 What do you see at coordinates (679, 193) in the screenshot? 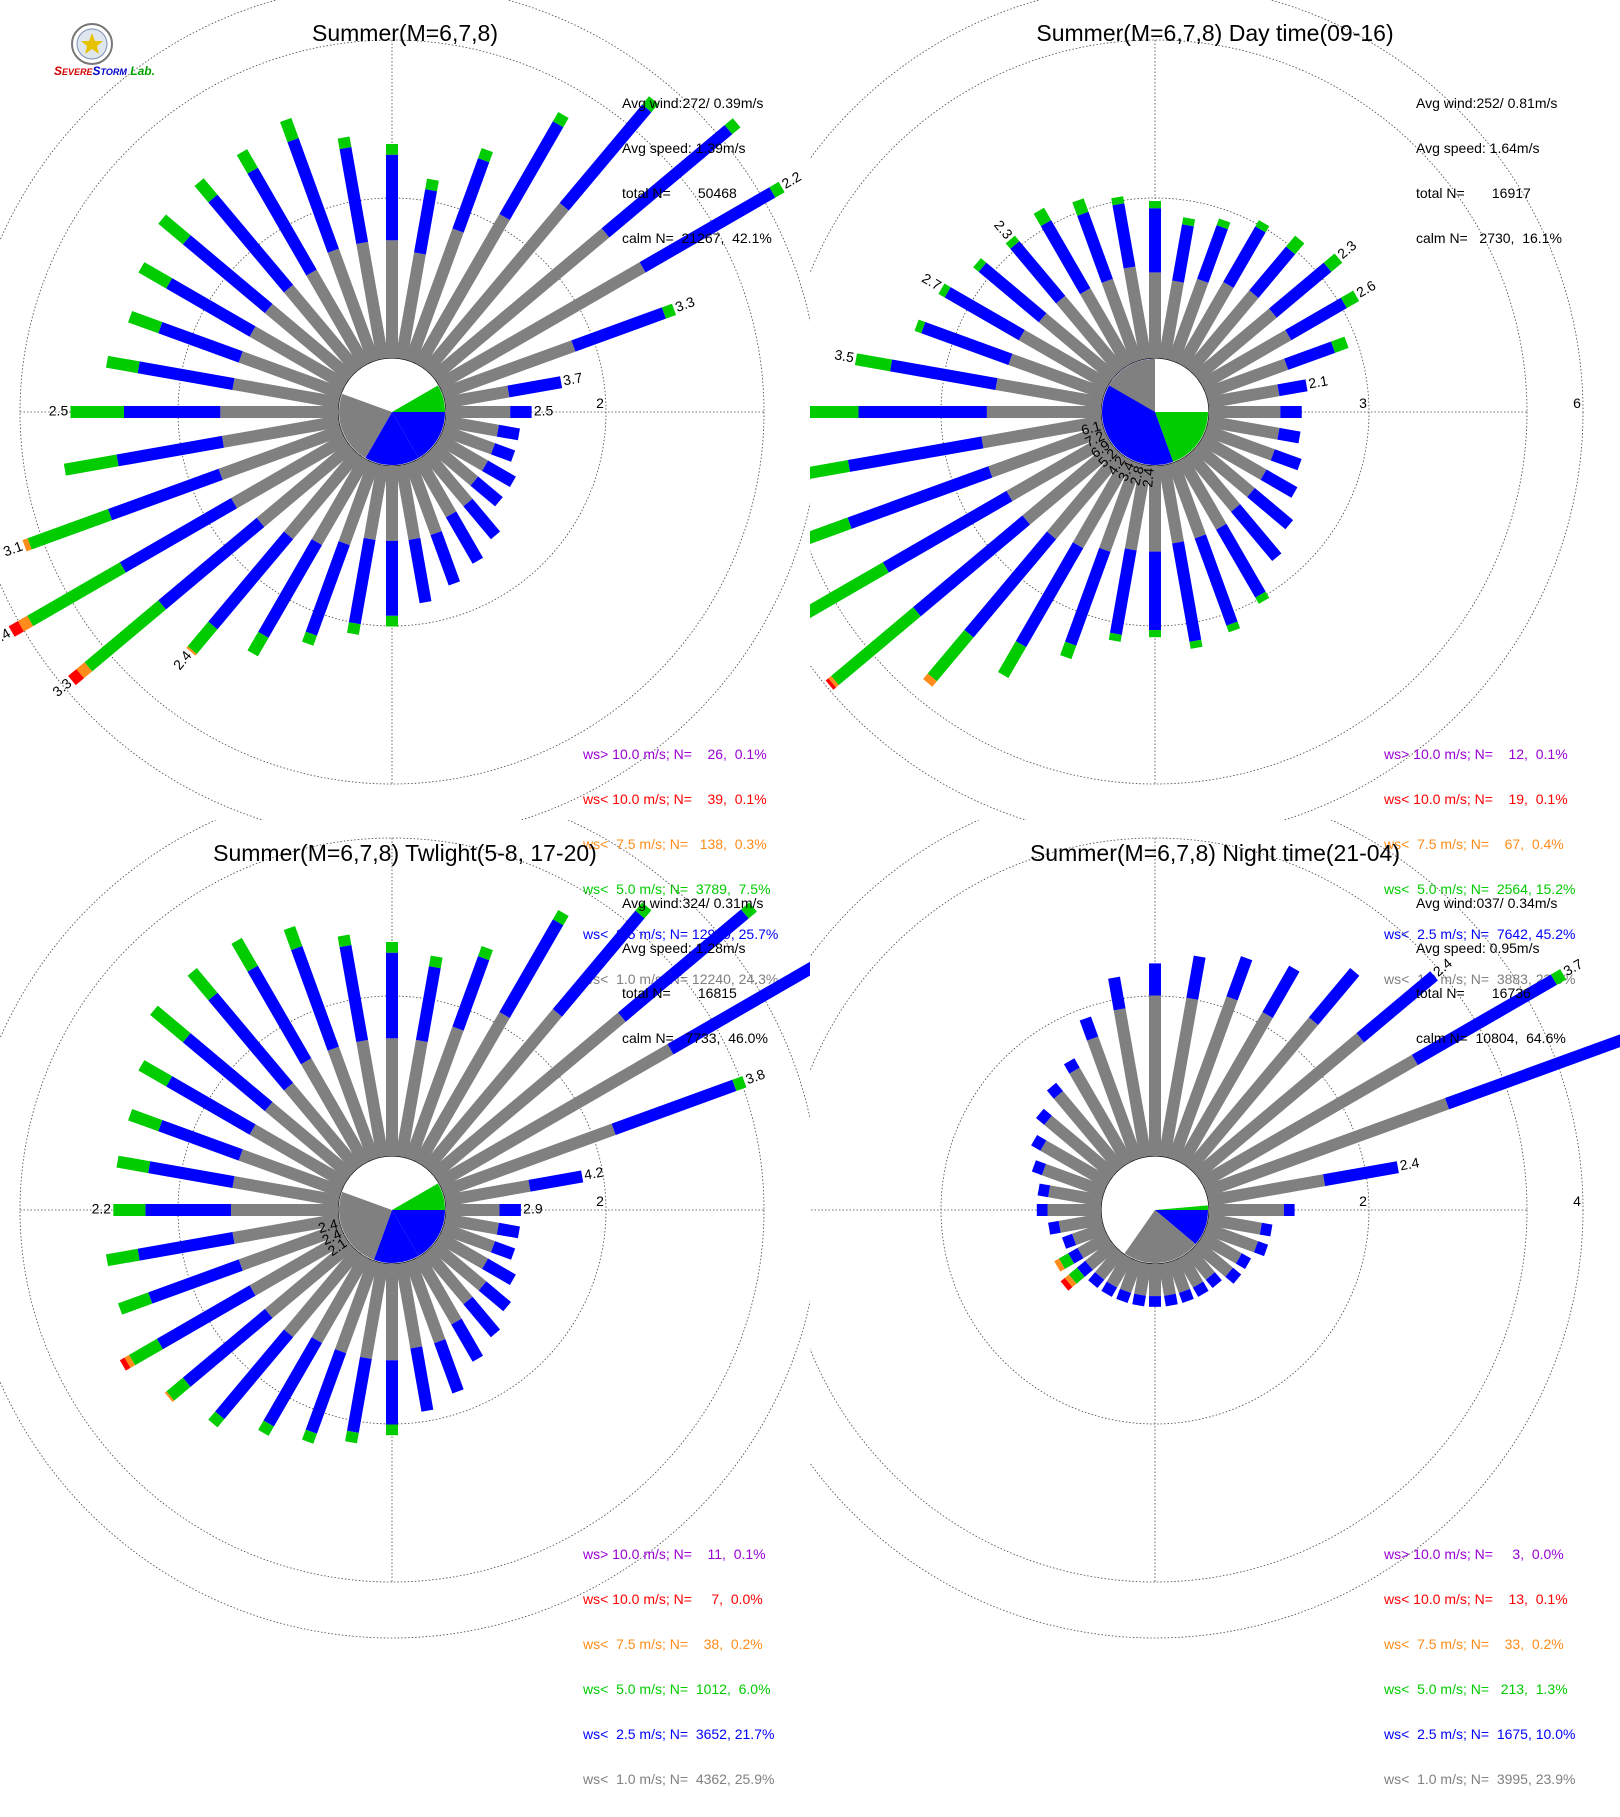
I see `stat-total-n: total N= 50468` at bounding box center [679, 193].